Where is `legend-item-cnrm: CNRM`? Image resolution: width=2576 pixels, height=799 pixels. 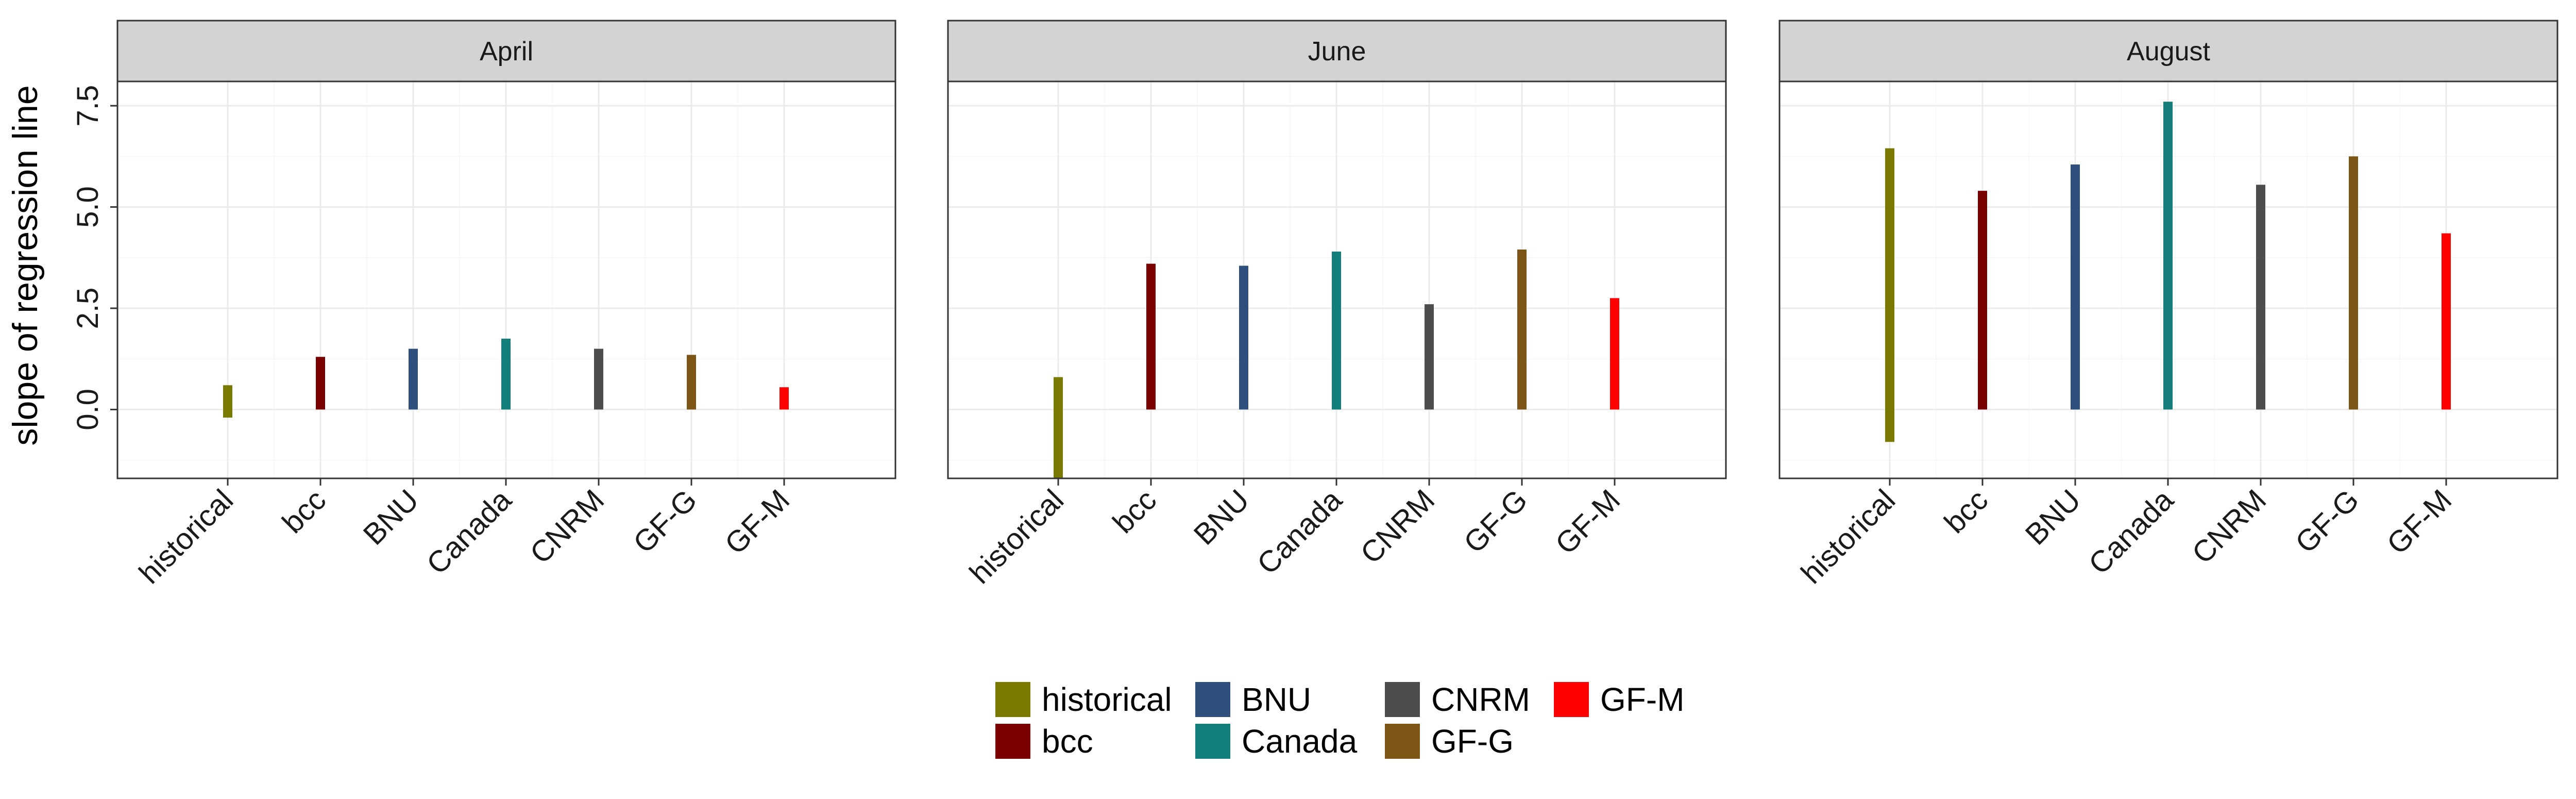 legend-item-cnrm: CNRM is located at coordinates (1457, 700).